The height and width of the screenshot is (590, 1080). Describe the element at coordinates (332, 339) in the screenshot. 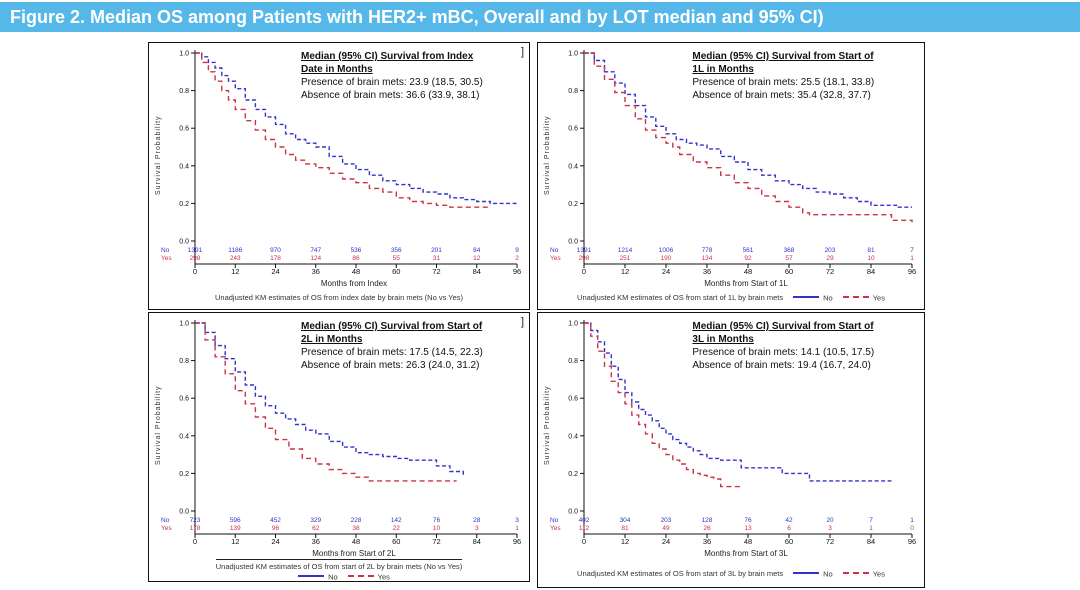

I see `annotation-title-line2: 2L in Months` at that location.